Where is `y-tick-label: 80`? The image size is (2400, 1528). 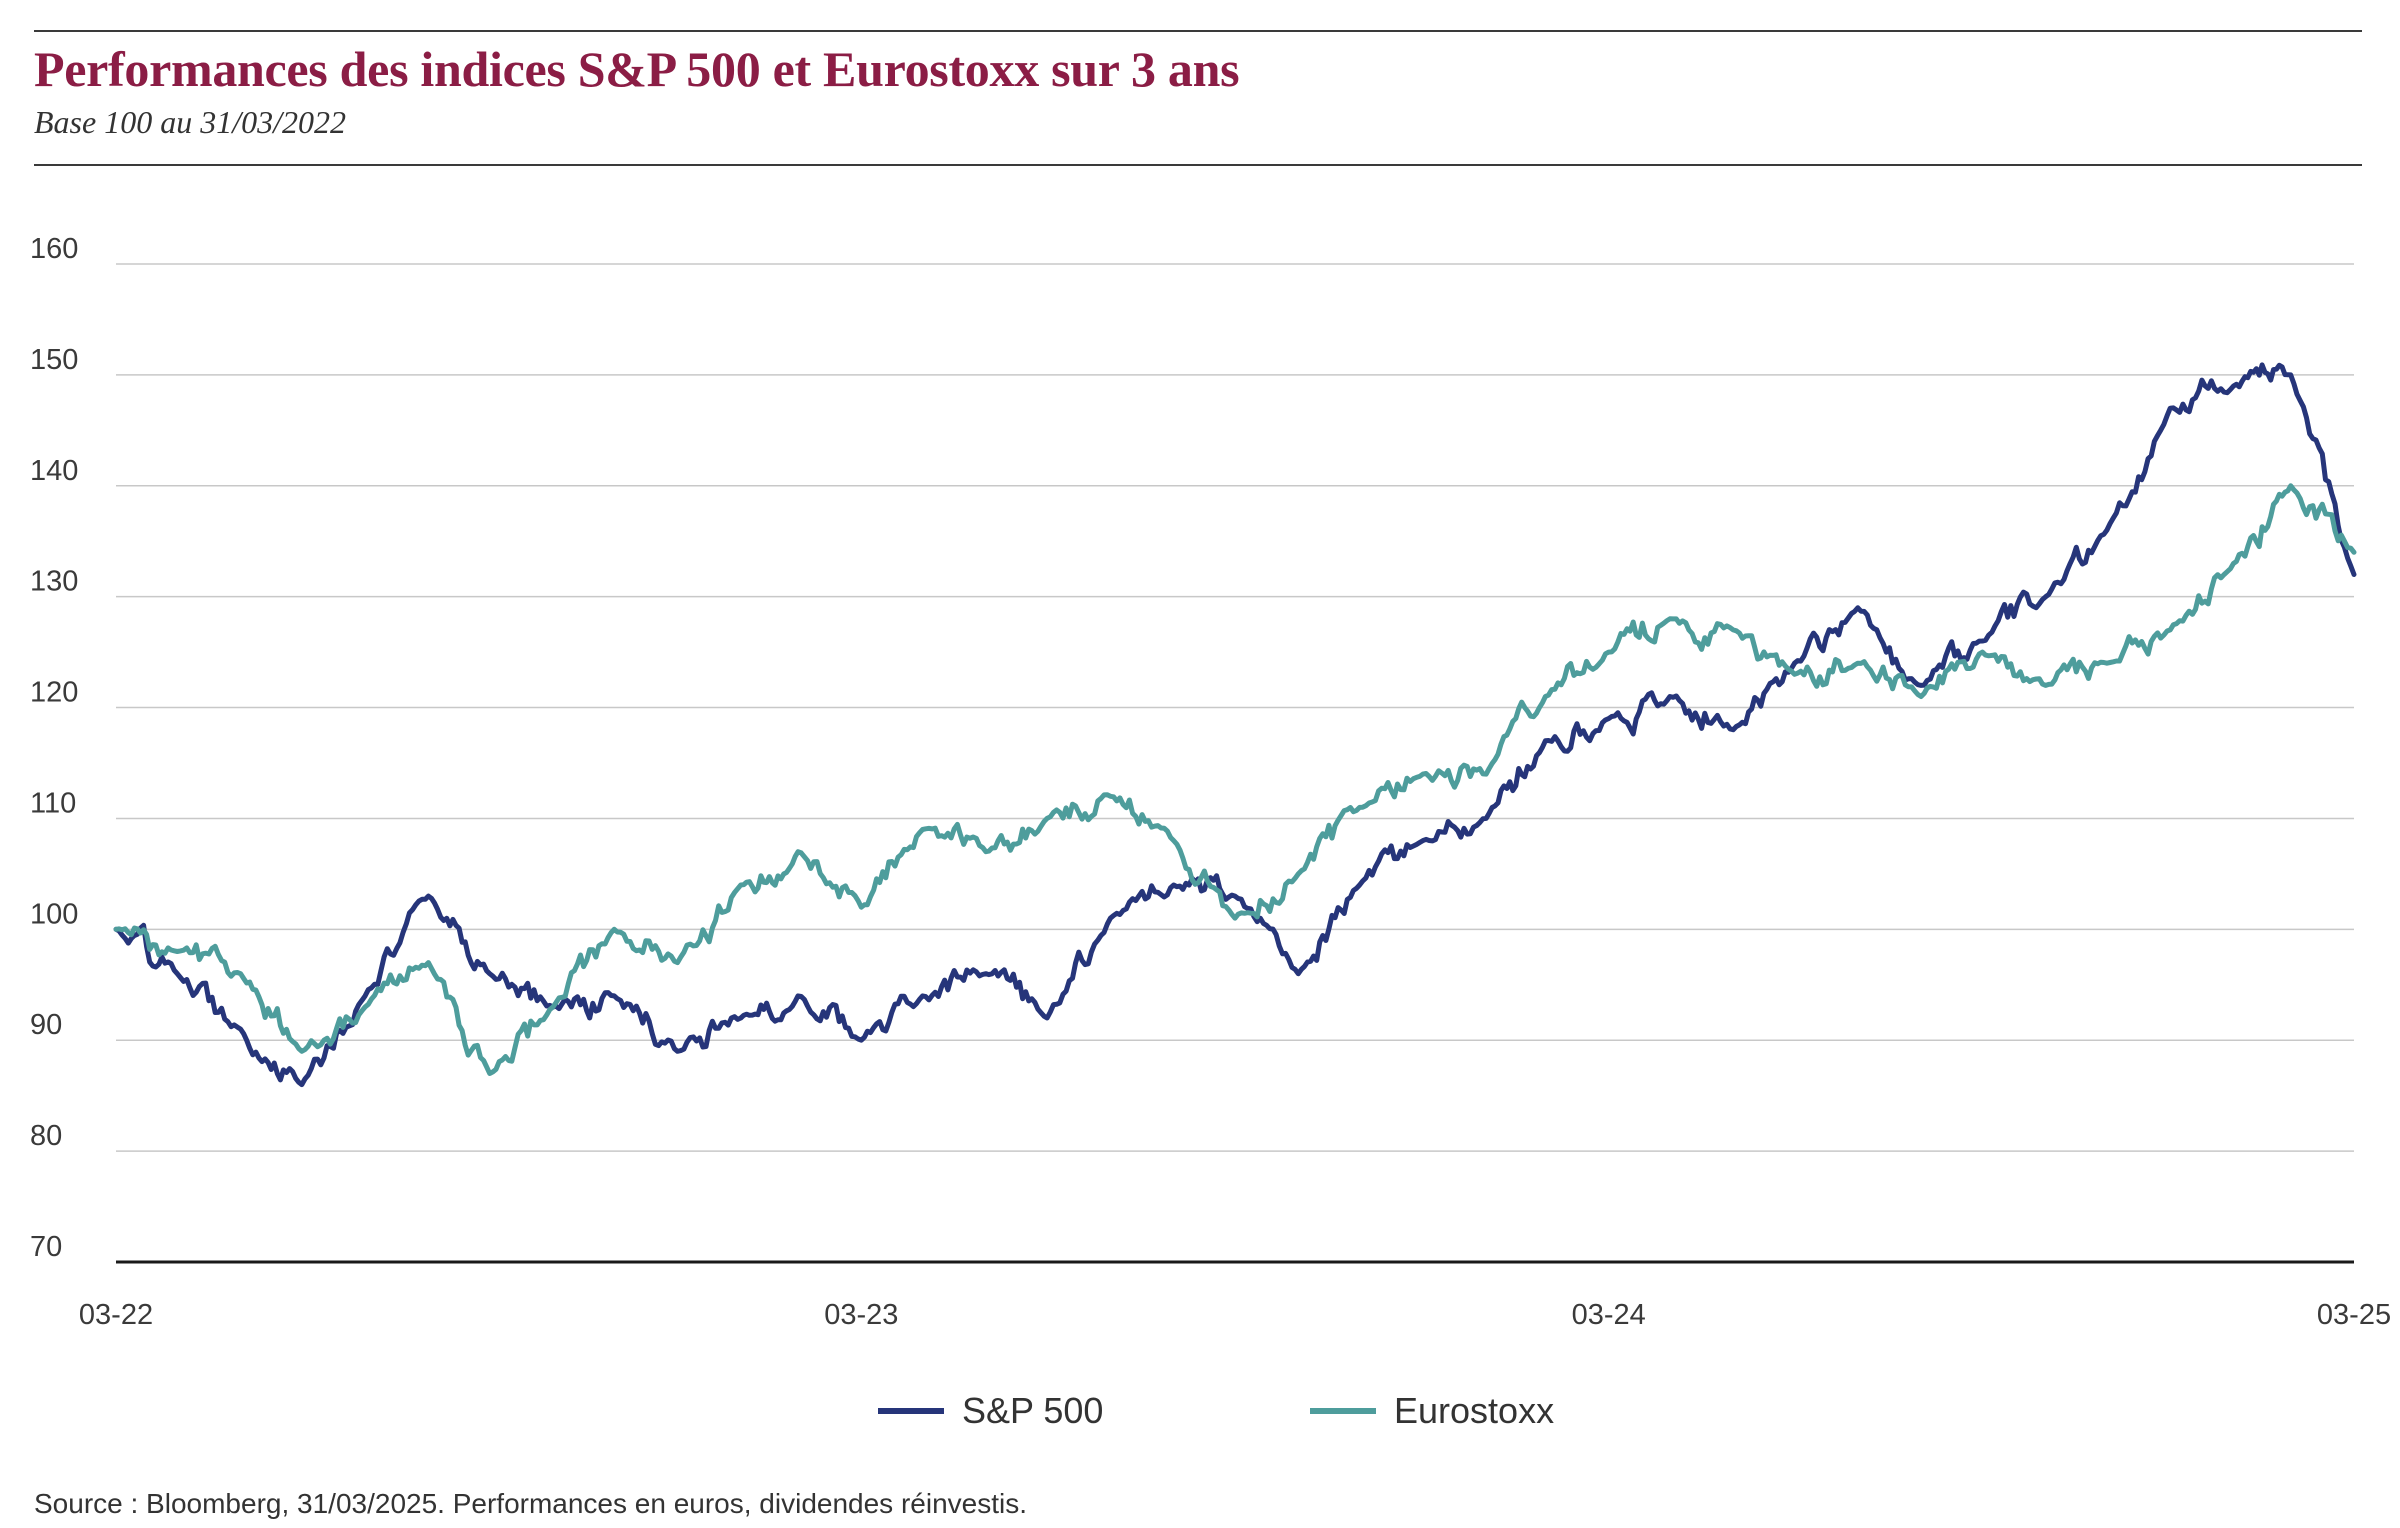 y-tick-label: 80 is located at coordinates (46, 1136).